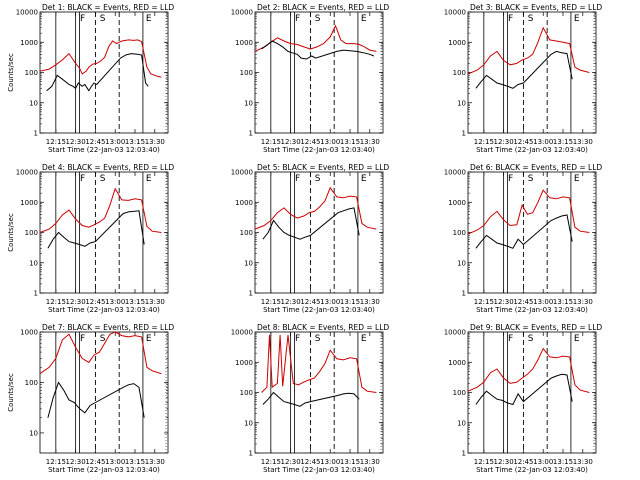 The height and width of the screenshot is (480, 640). I want to click on chart-title: Det 6: BLACK = Events, RED = LLD, so click(536, 167).